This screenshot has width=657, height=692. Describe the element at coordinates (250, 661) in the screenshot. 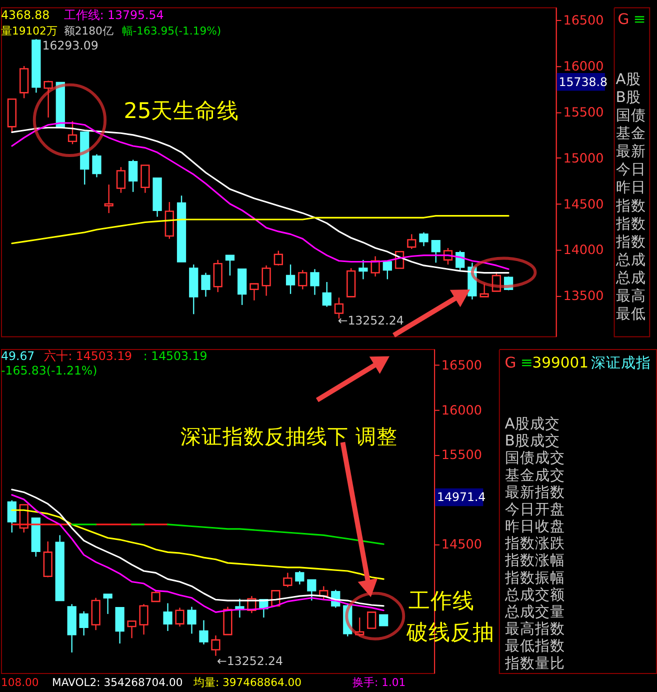

I see `annotation: ←13252.24` at that location.